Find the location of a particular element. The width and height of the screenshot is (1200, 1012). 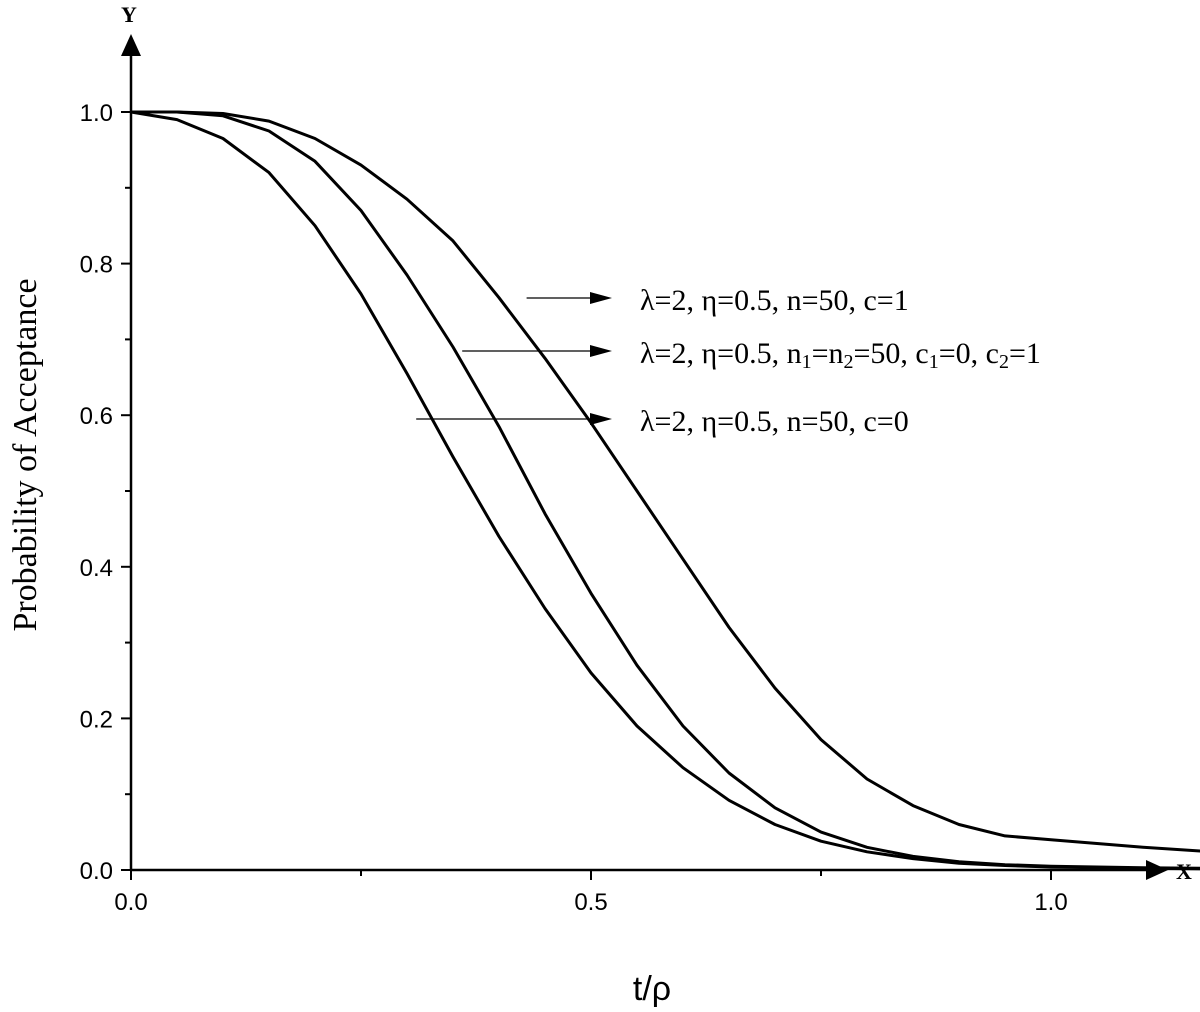

x-axis-title: t/ρ is located at coordinates (652, 989).